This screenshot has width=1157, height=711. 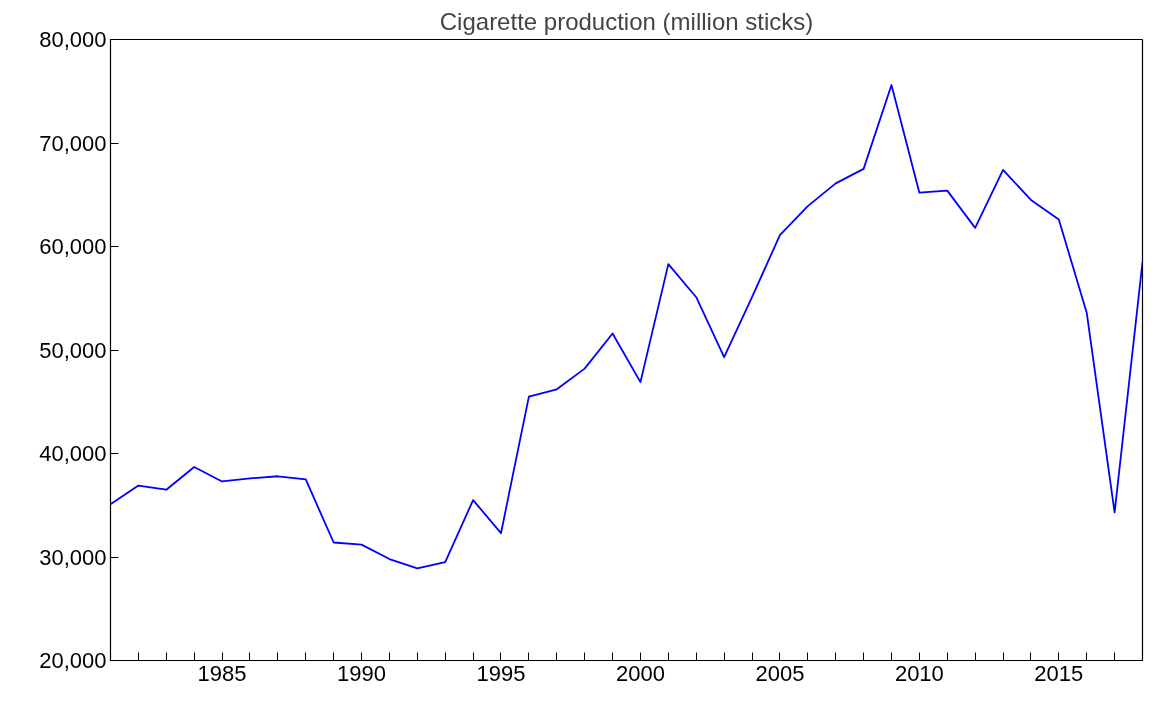 What do you see at coordinates (73, 660) in the screenshot?
I see `y-tick-label: 20,000` at bounding box center [73, 660].